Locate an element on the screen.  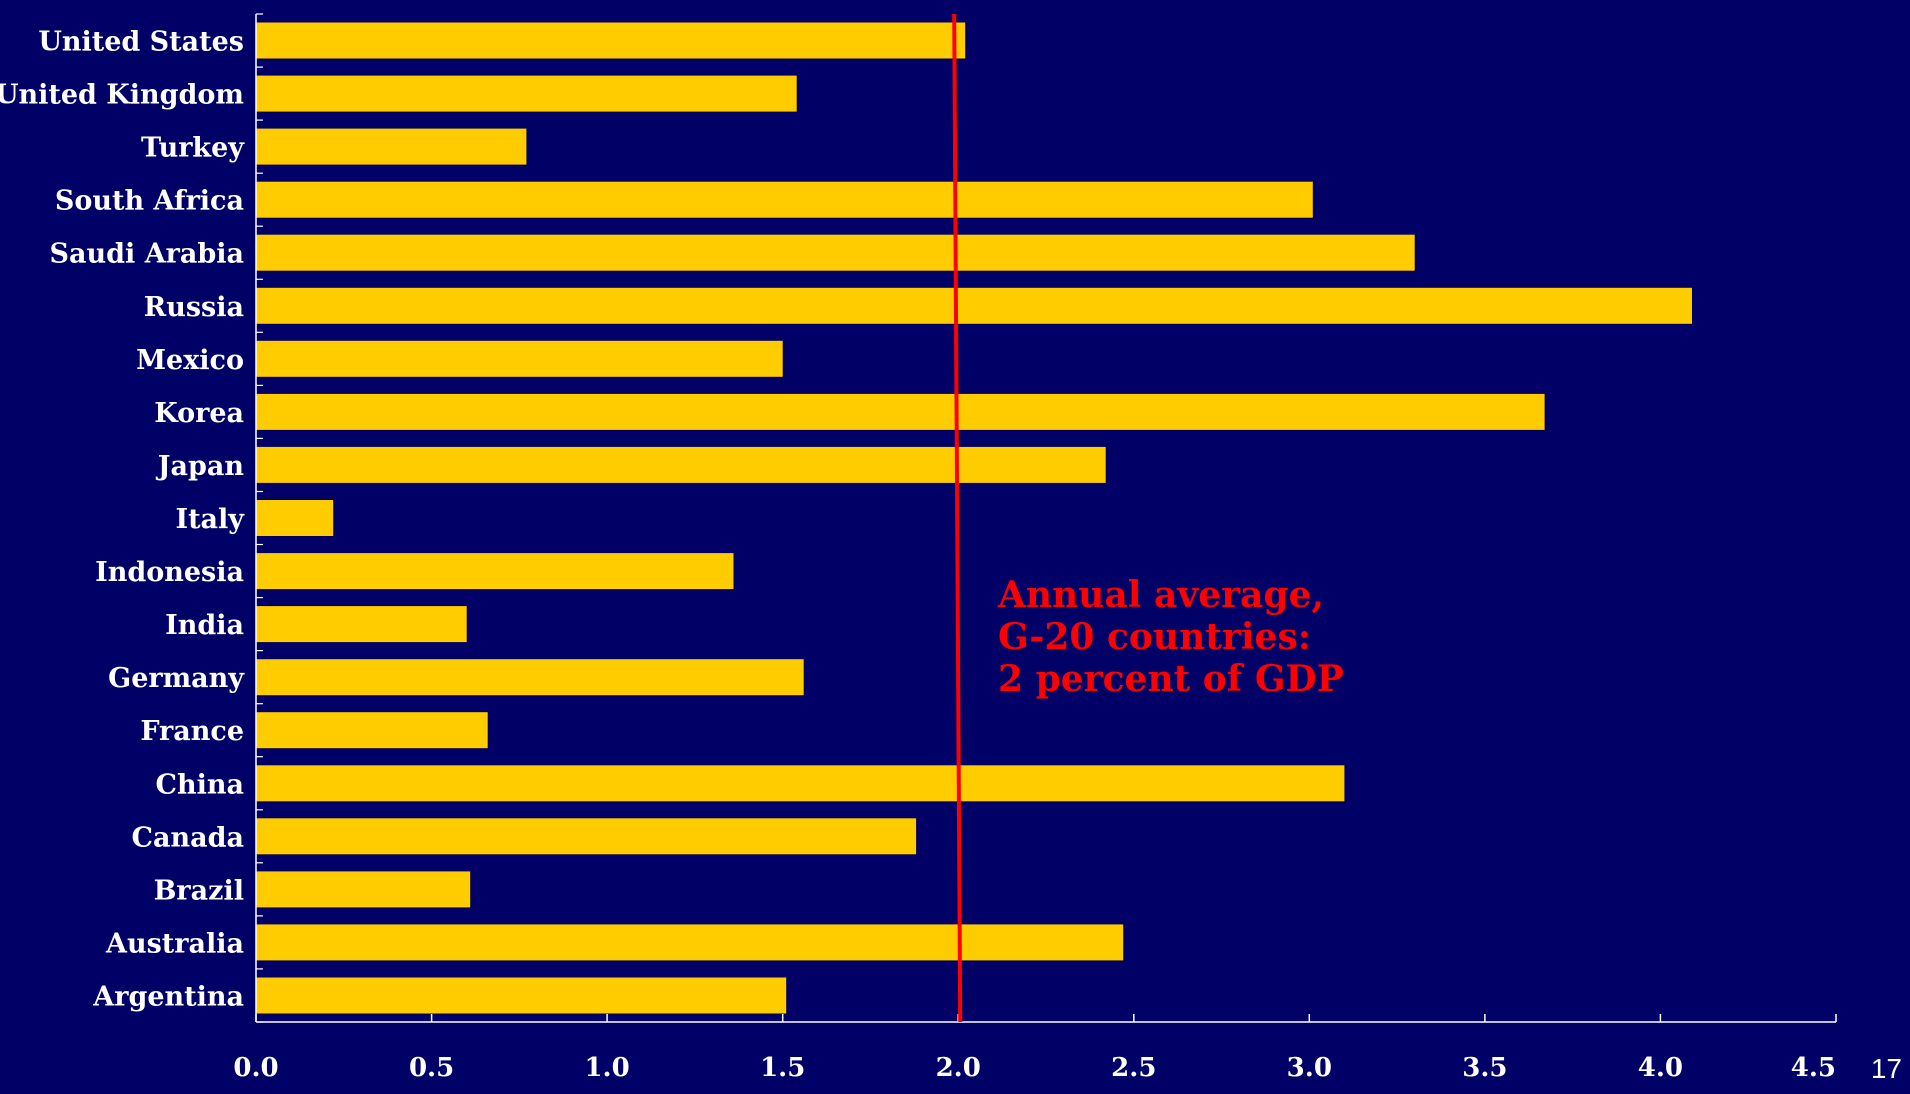
bar-australia is located at coordinates (690, 942).